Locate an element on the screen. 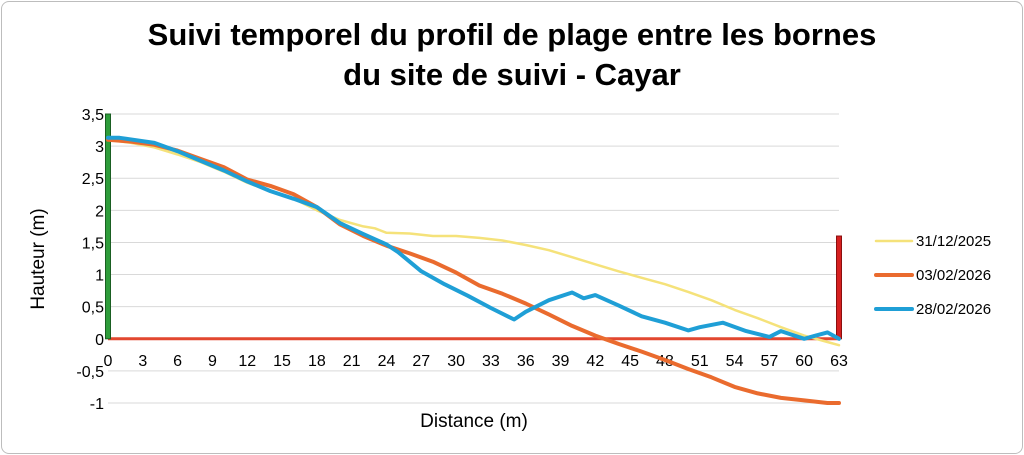  x-tick-label: 36 is located at coordinates (526, 361).